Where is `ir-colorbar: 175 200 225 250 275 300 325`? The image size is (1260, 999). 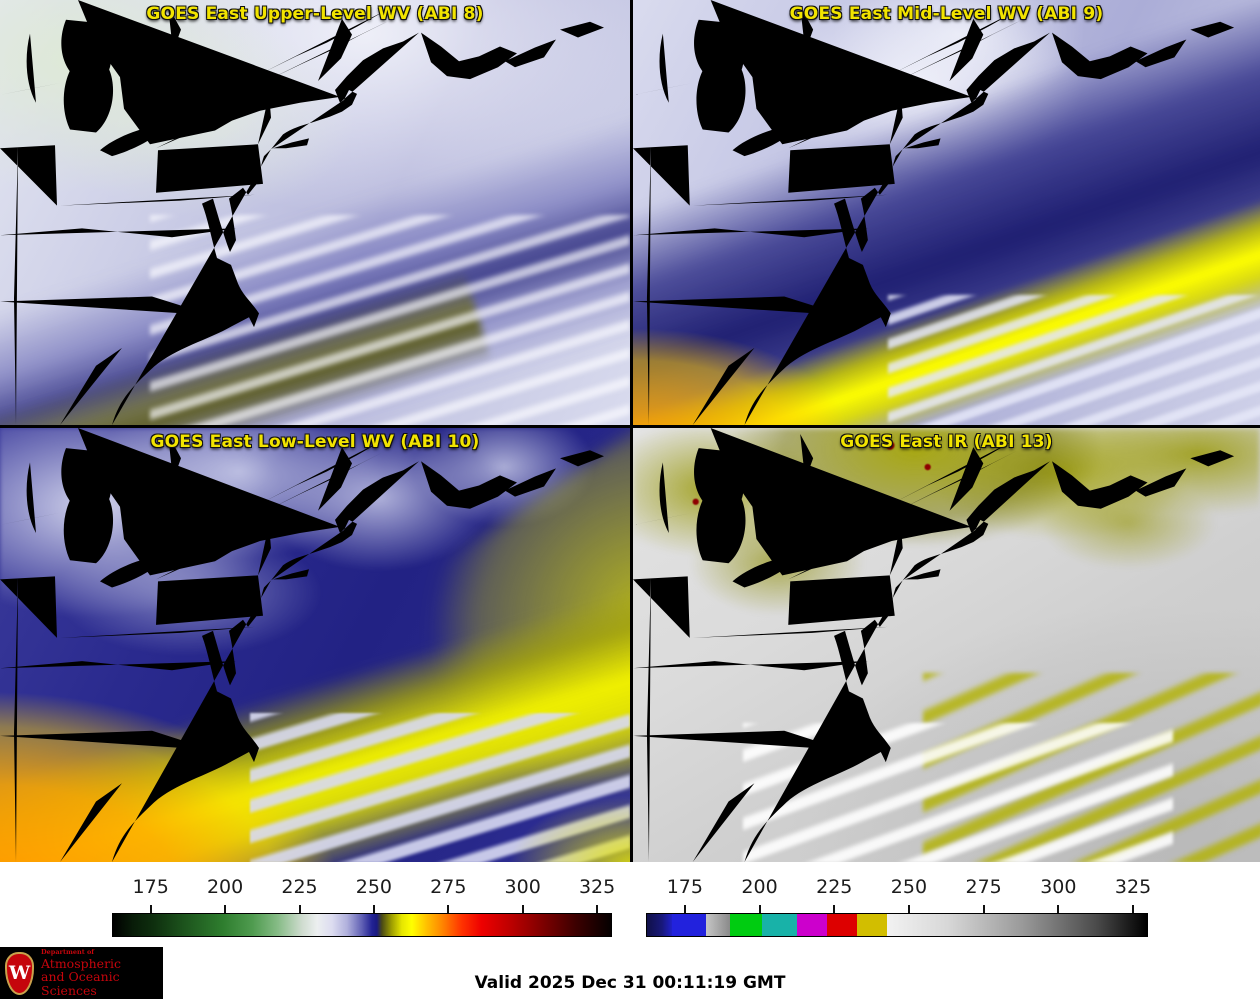
ir-colorbar: 175 200 225 250 275 300 325 is located at coordinates (899, 930).